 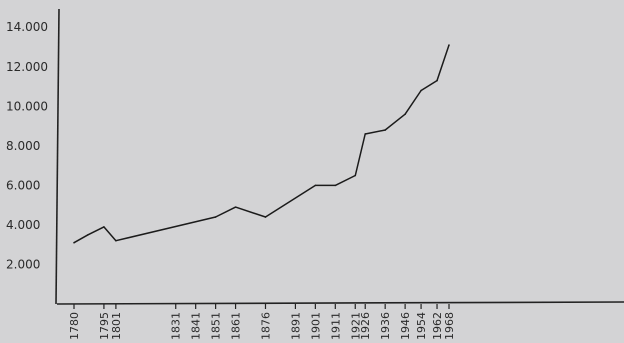 I want to click on y-tick-label: 8.000, so click(x=23, y=146).